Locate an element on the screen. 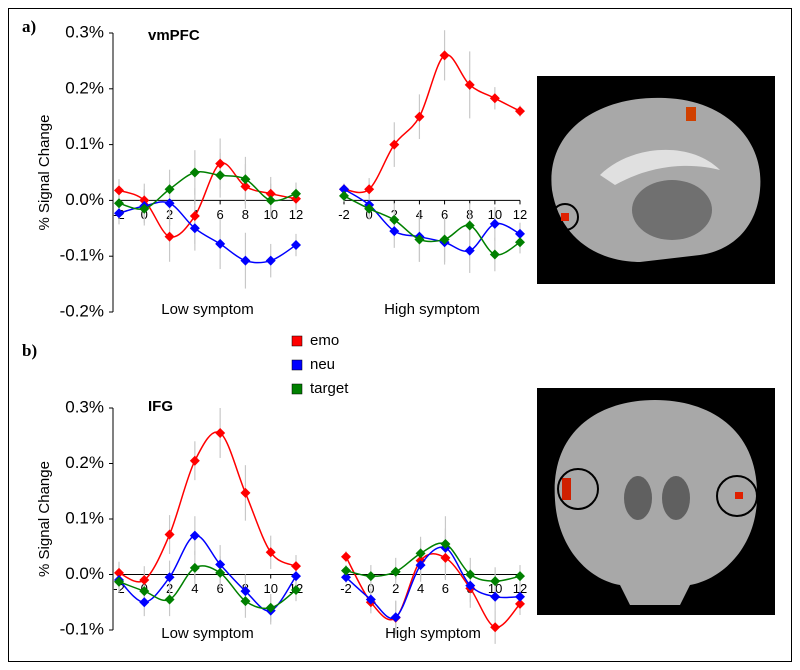  x-axis-label: Low symptom is located at coordinates (207, 309).